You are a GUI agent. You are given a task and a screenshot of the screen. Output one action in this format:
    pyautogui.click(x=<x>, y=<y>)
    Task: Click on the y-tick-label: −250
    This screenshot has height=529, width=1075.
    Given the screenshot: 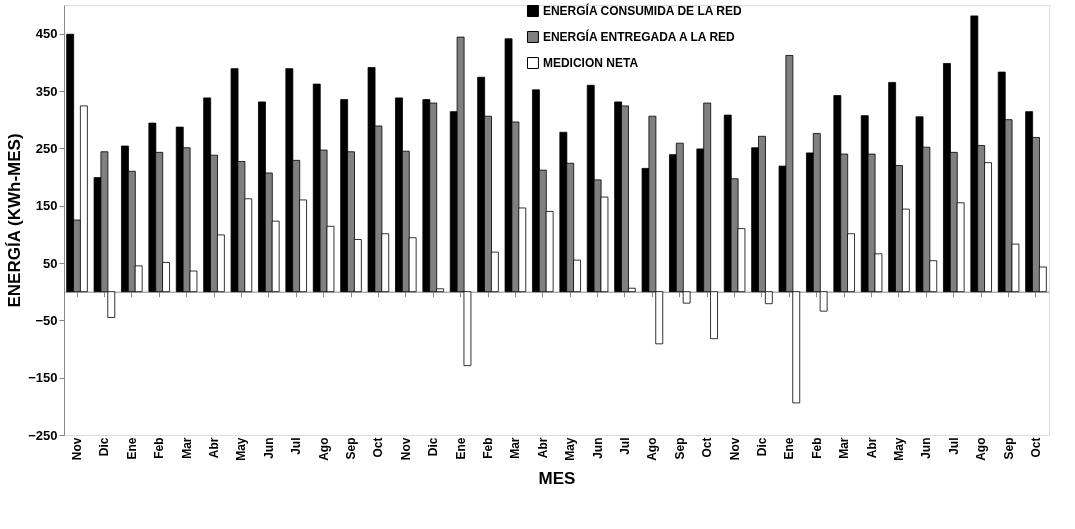 What is the action you would take?
    pyautogui.click(x=43, y=435)
    